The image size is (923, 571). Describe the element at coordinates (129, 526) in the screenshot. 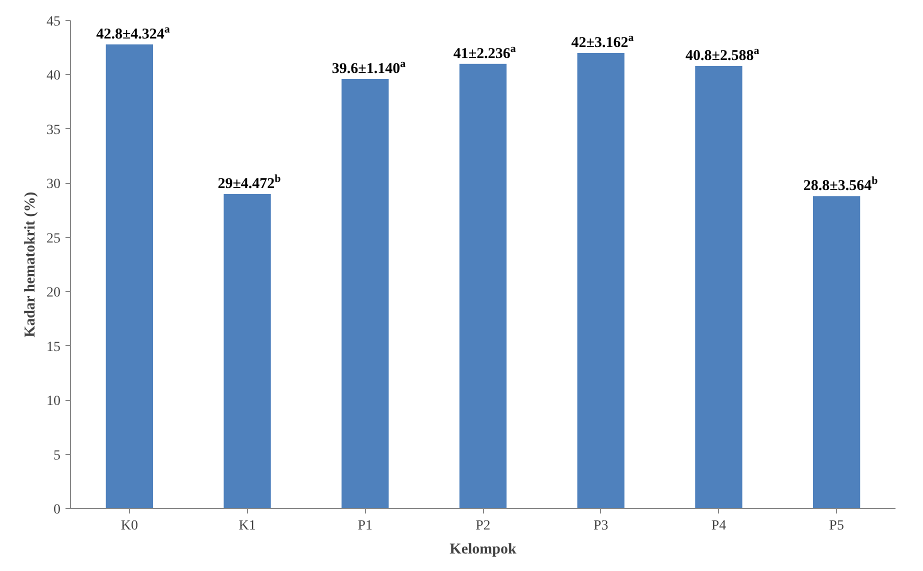

I see `x-tick-label: K0` at that location.